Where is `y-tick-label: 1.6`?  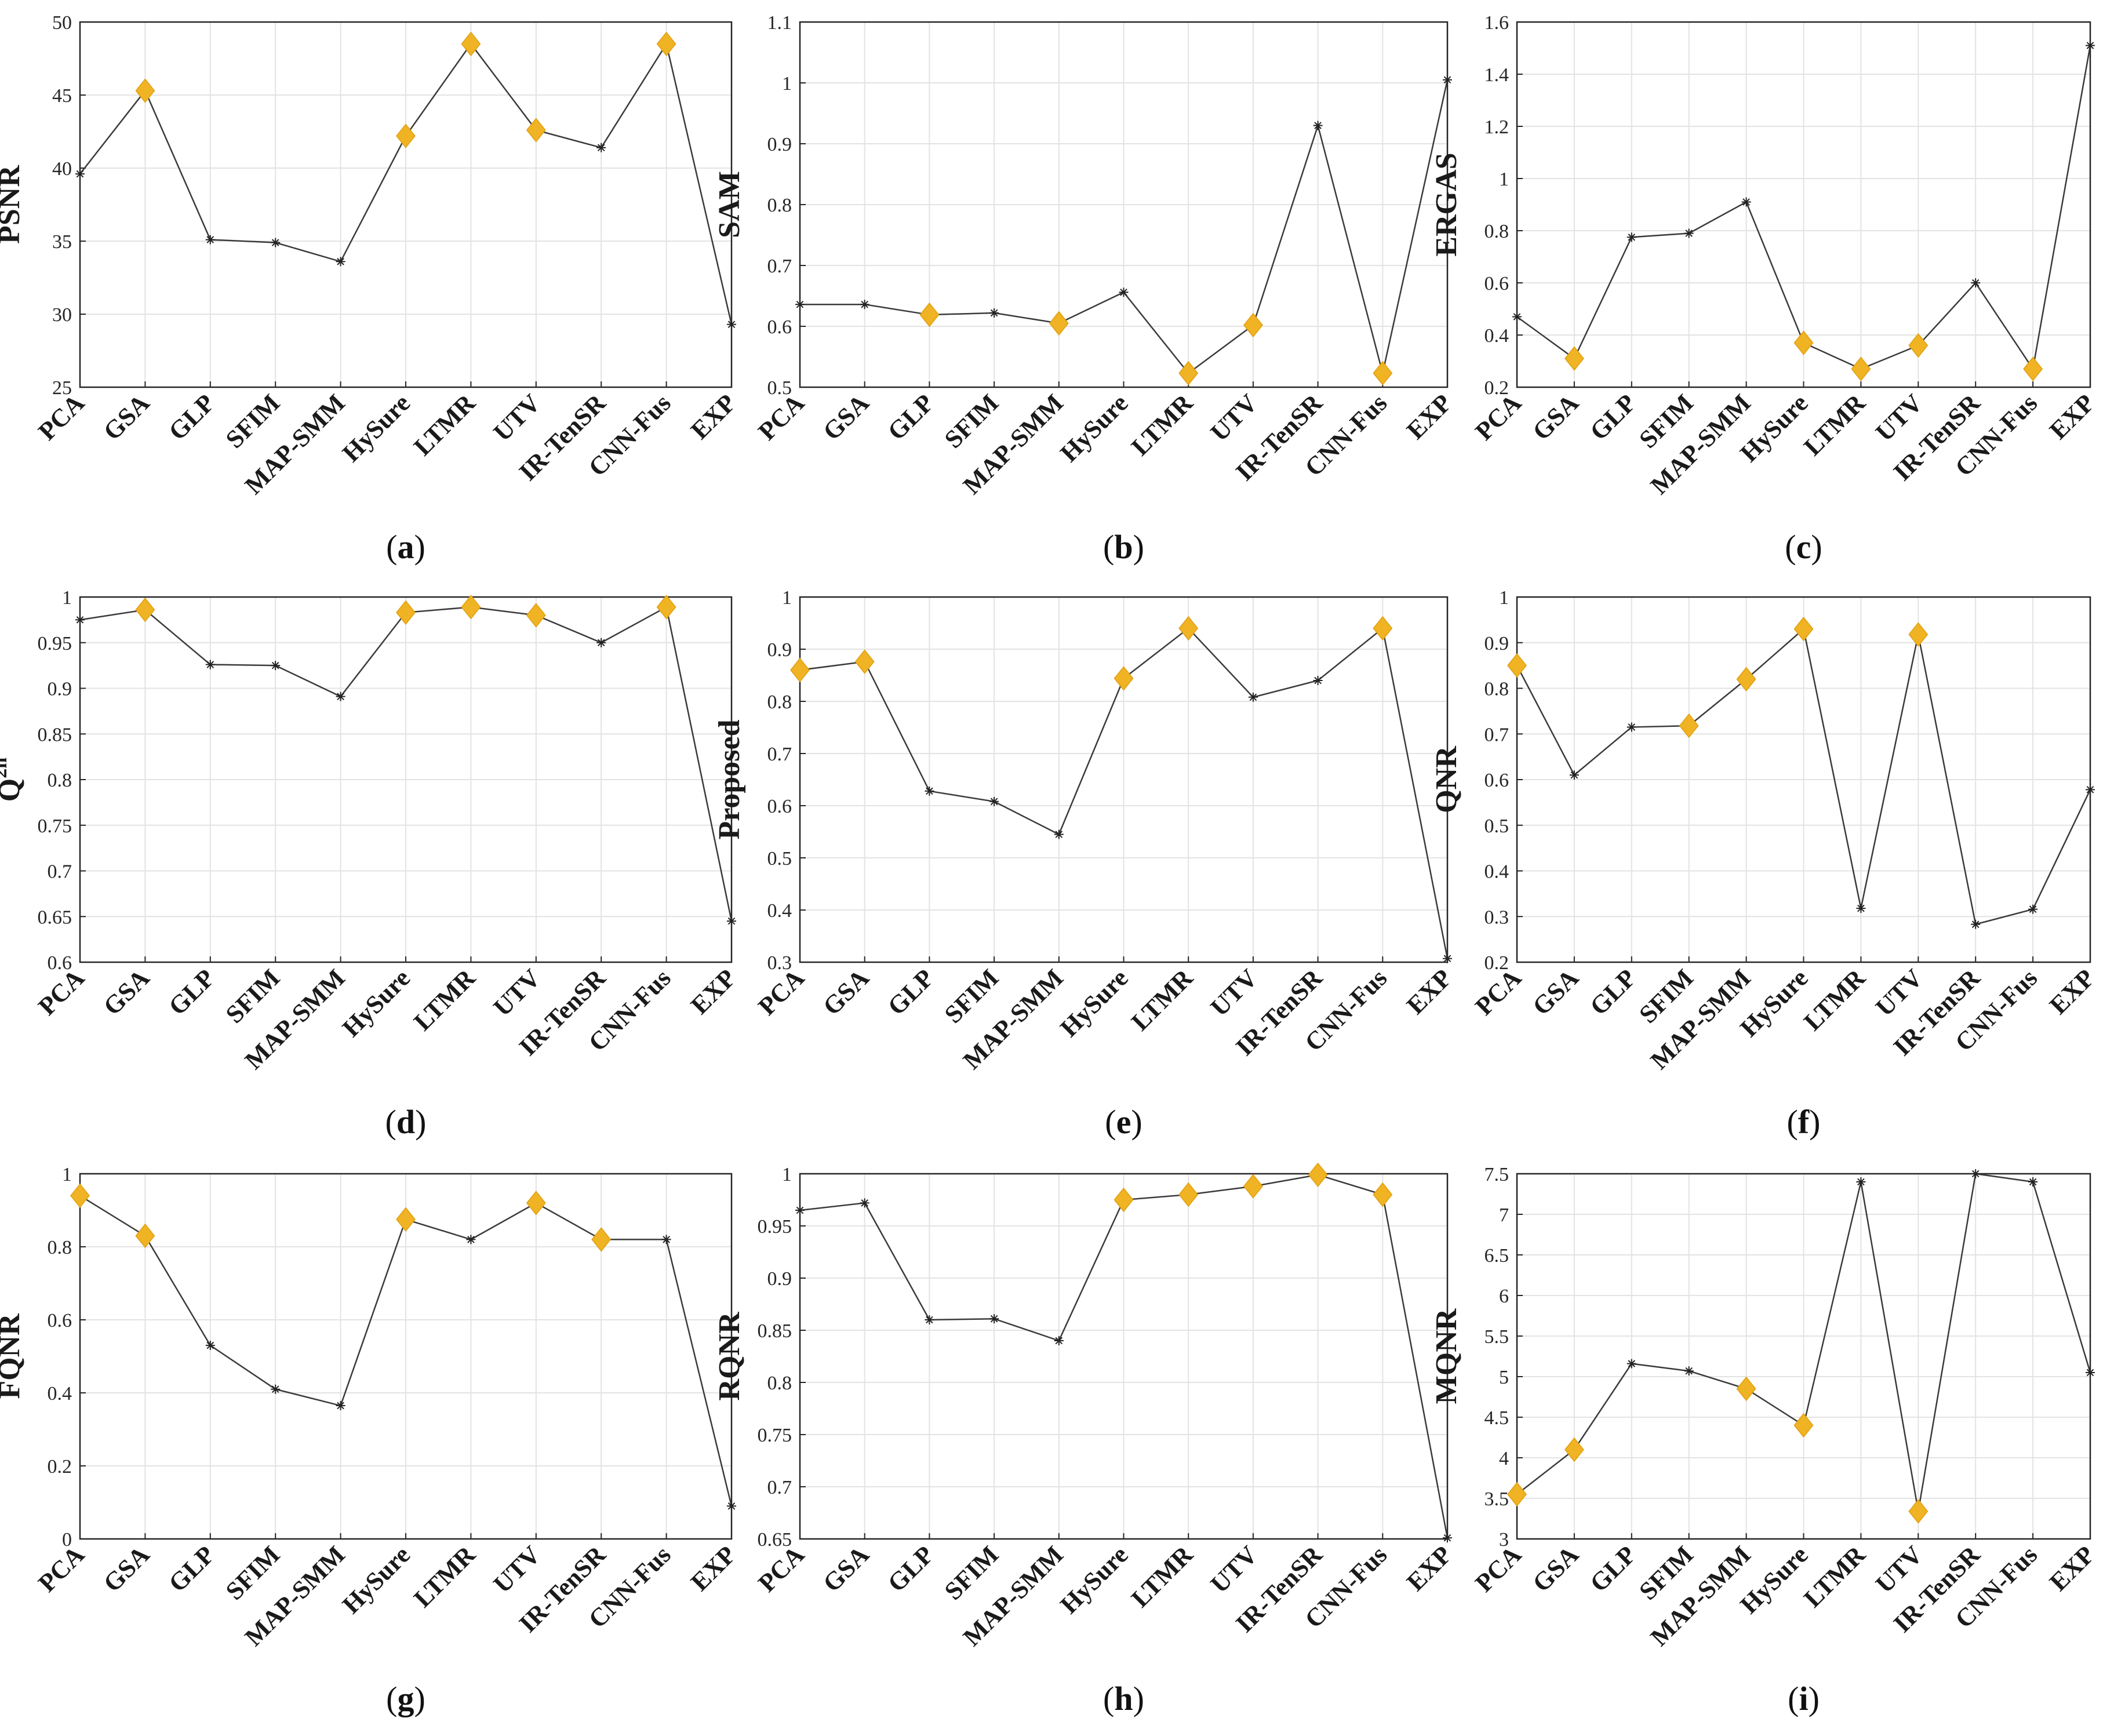 y-tick-label: 1.6 is located at coordinates (1496, 23).